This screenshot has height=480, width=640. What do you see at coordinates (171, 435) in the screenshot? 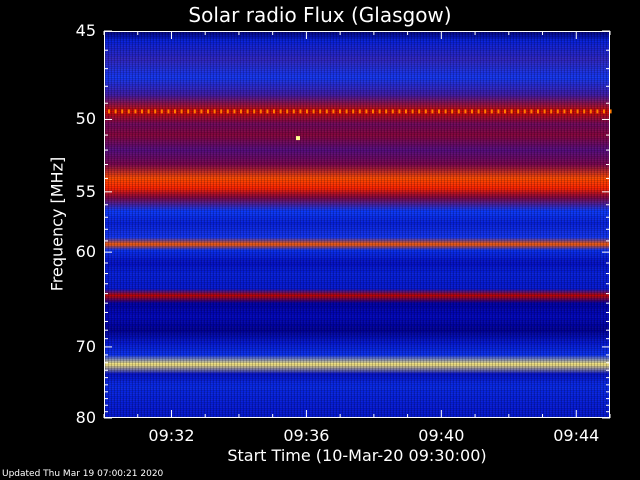
I see `x-tick-label: 09:32` at bounding box center [171, 435].